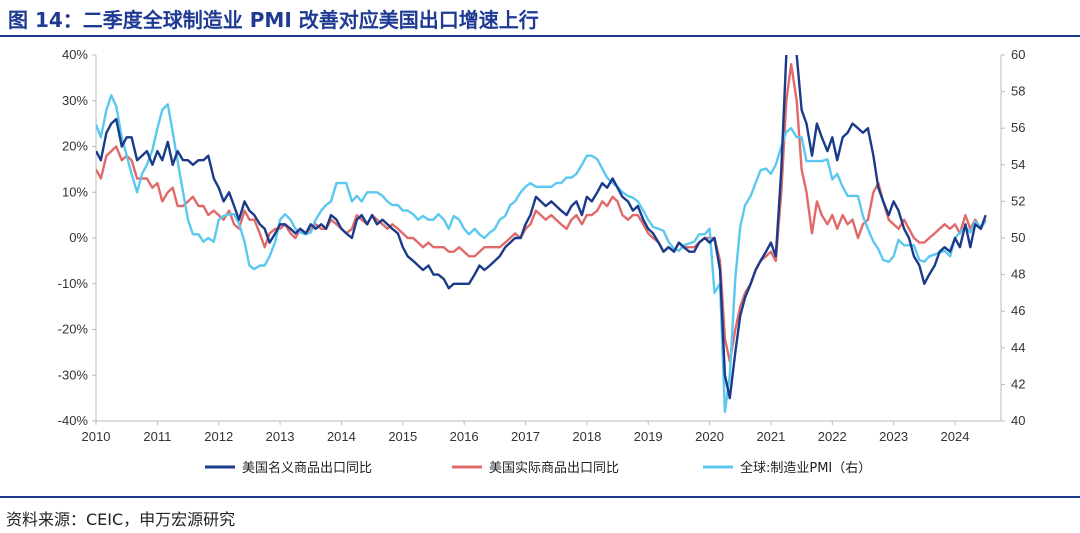  I want to click on y-left-tick-label: 40%, so click(75, 54).